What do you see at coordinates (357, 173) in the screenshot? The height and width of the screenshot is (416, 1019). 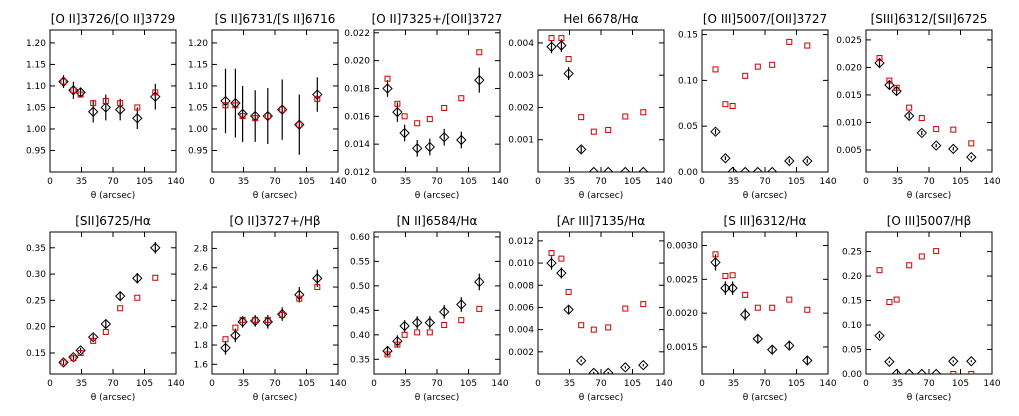 I see `y-tick-label: 0.012` at bounding box center [357, 173].